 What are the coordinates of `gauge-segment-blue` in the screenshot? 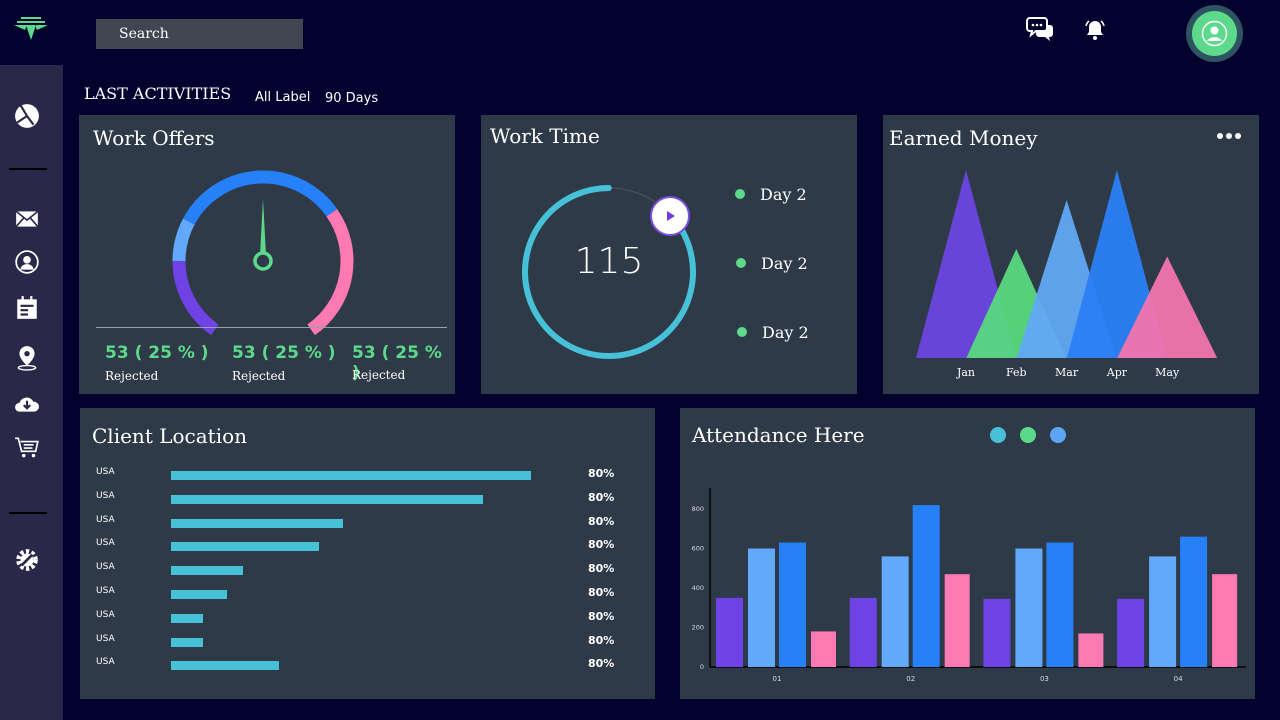 It's located at (260, 197).